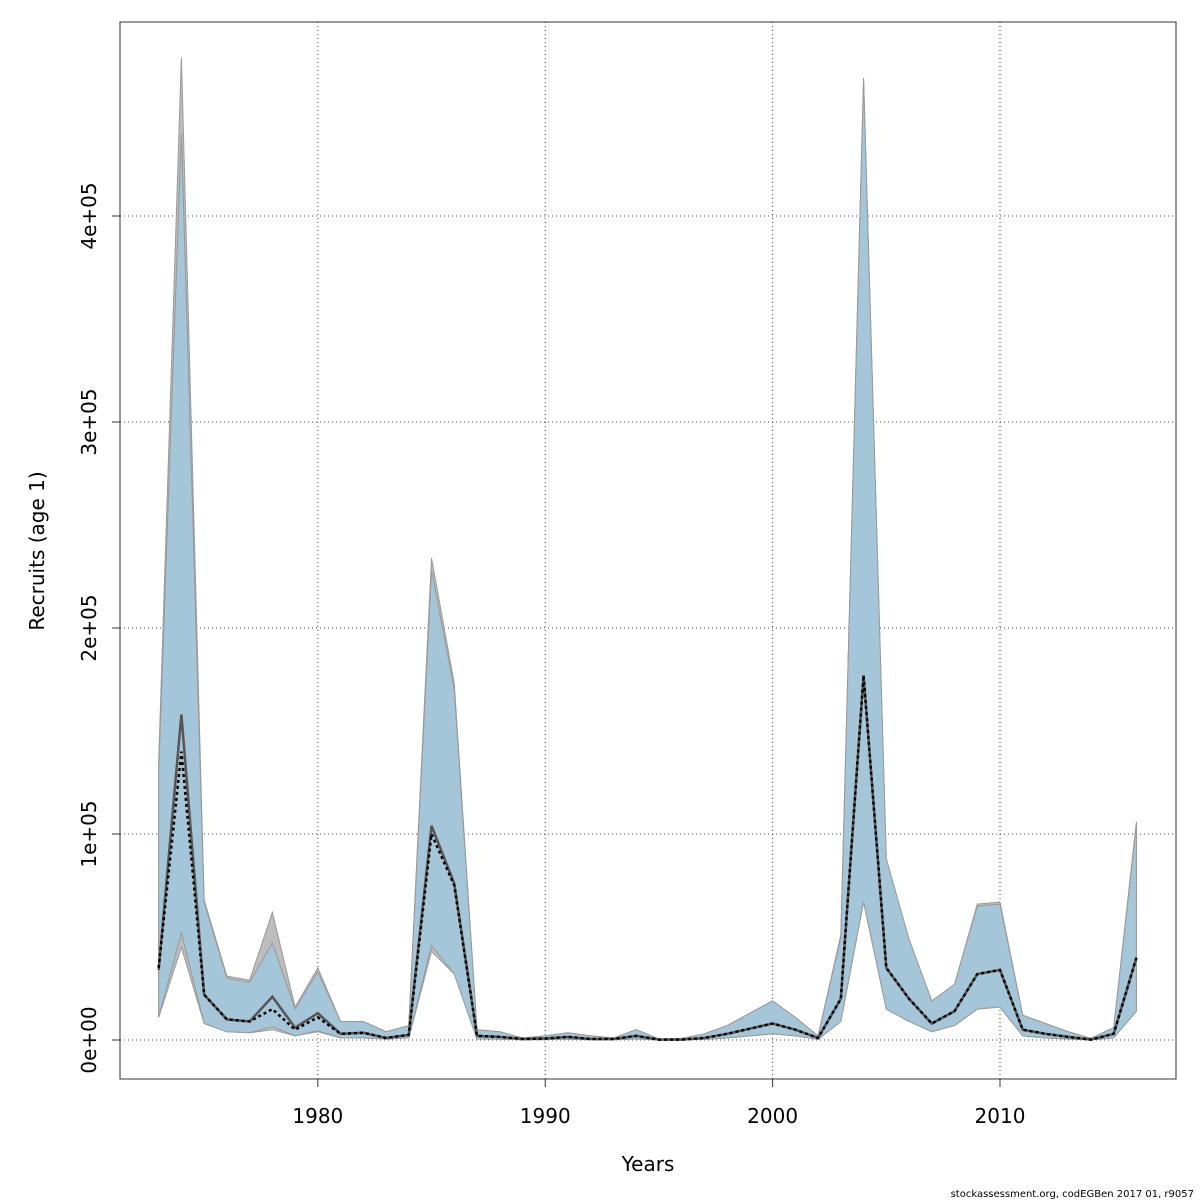 This screenshot has height=1200, width=1200. I want to click on y-tick-label: 4e+05, so click(89, 215).